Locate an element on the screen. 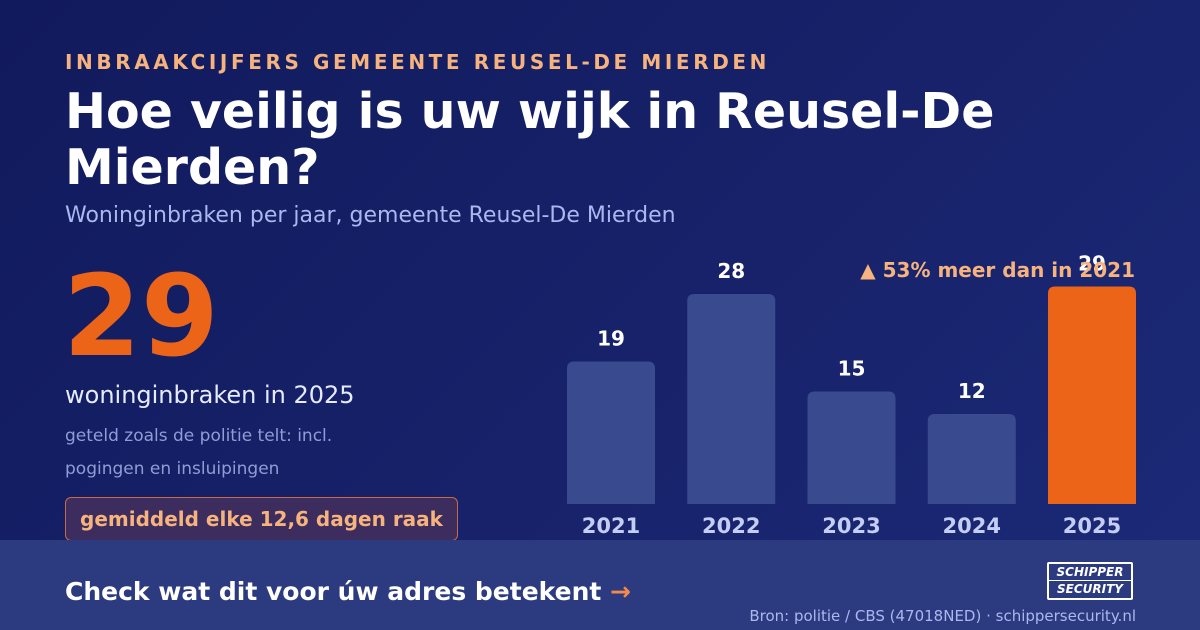 The width and height of the screenshot is (1200, 630). bar-2023 is located at coordinates (851, 447).